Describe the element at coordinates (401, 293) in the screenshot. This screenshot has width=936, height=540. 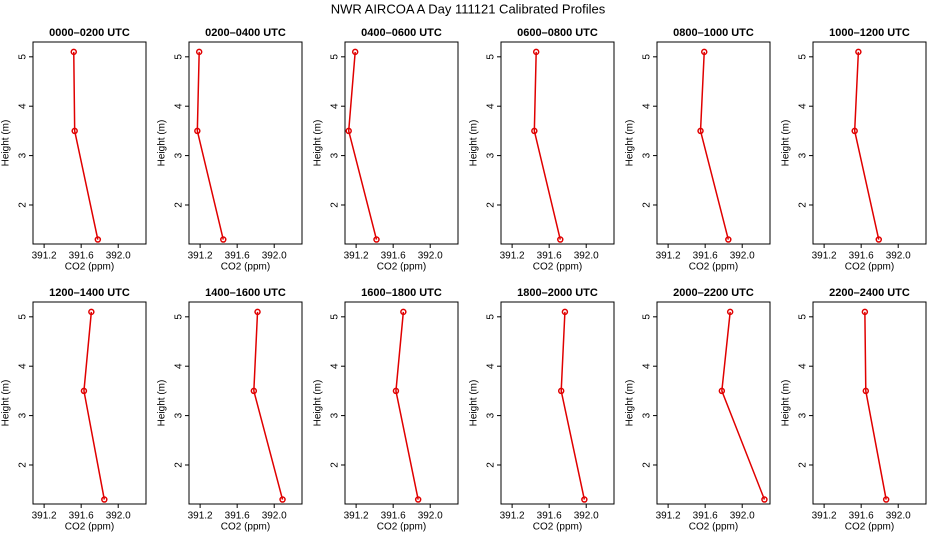
I see `panel-title: 1600–1800 UTC` at that location.